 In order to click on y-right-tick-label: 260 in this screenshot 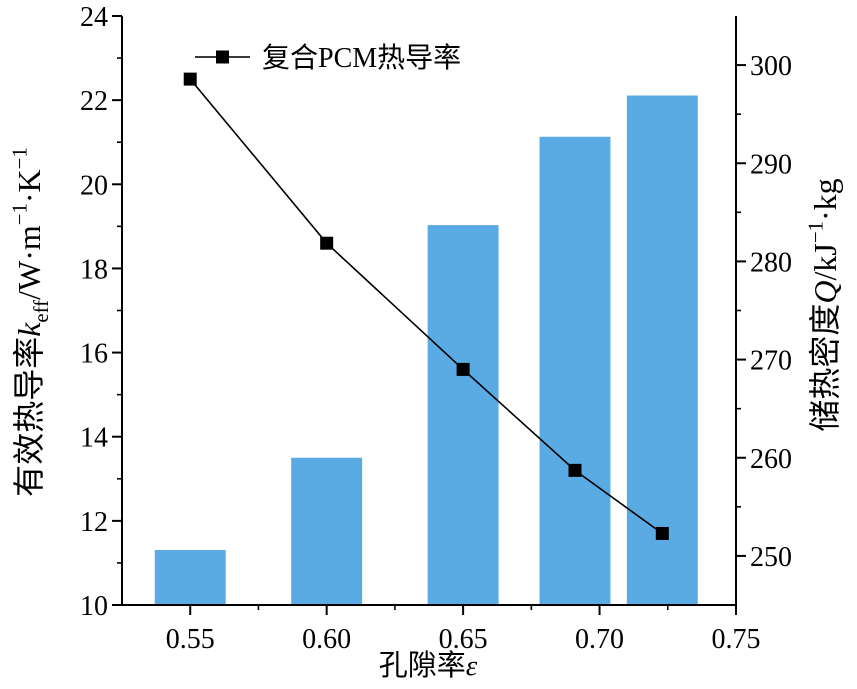, I will do `click(771, 459)`.